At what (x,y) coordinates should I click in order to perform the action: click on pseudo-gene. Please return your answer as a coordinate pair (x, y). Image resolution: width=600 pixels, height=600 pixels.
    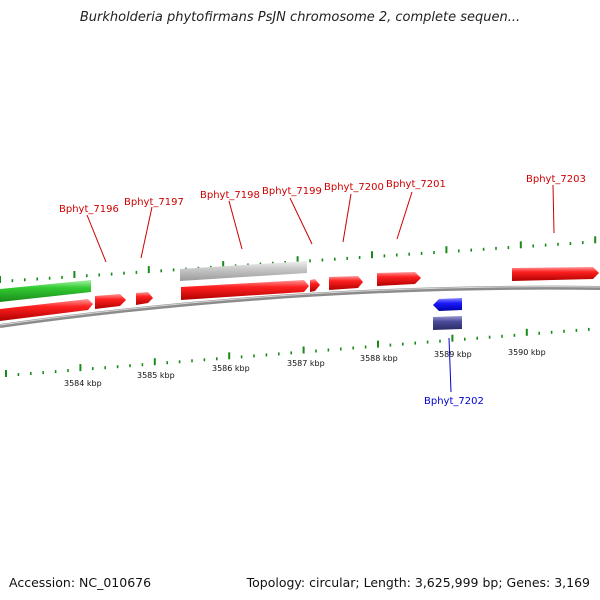
    Looking at the image, I should click on (243, 271).